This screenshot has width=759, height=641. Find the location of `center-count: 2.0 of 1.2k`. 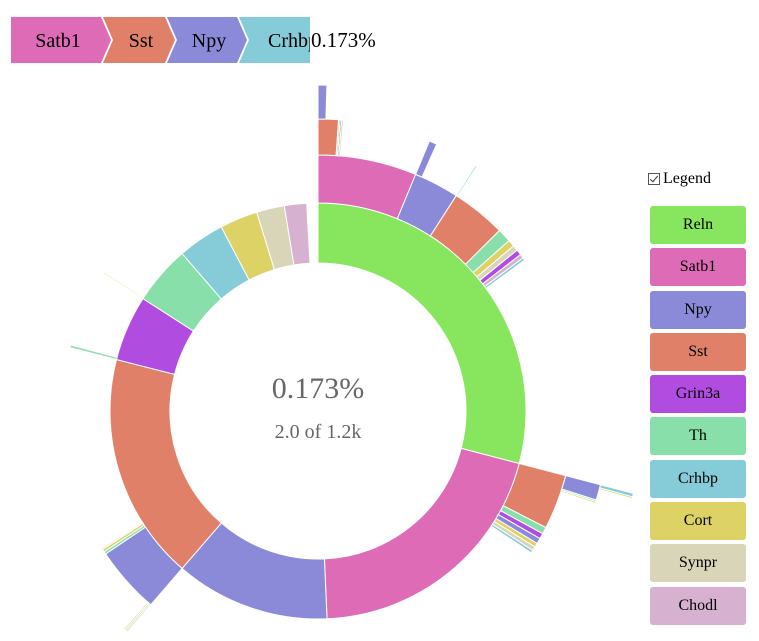

center-count: 2.0 of 1.2k is located at coordinates (318, 432).